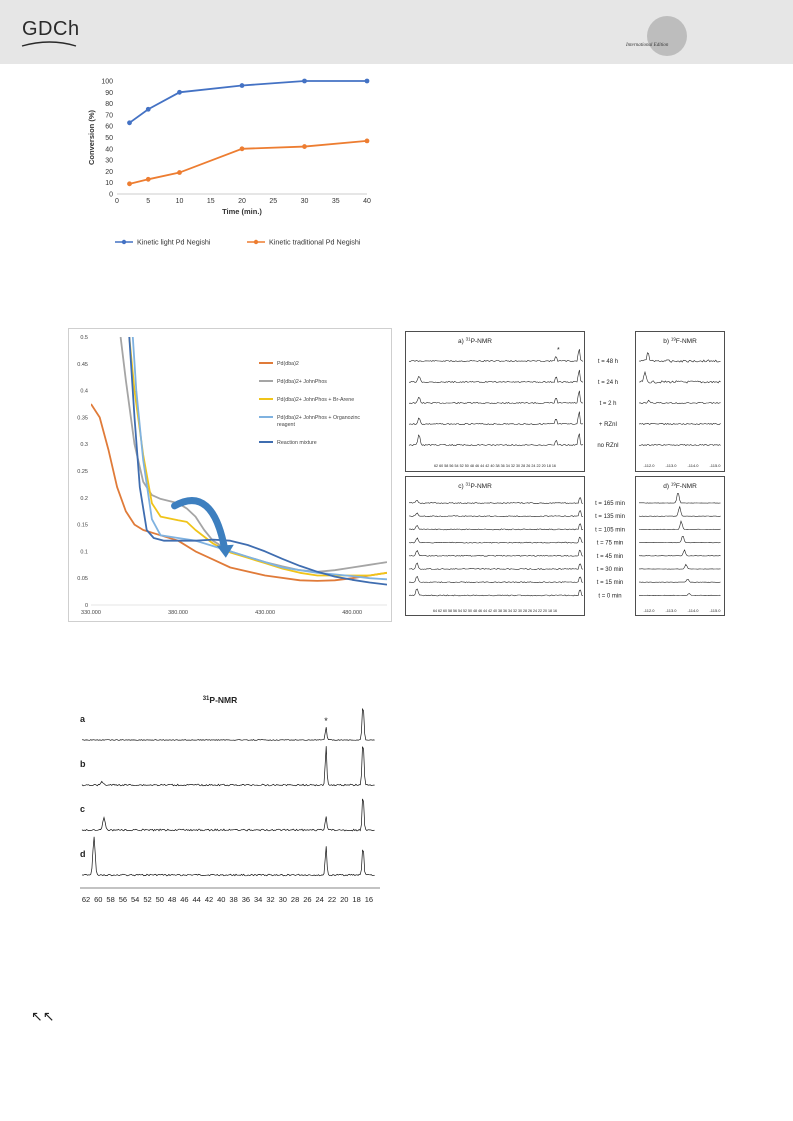 The image size is (793, 1121). I want to click on y-tick-label: 80, so click(109, 104).